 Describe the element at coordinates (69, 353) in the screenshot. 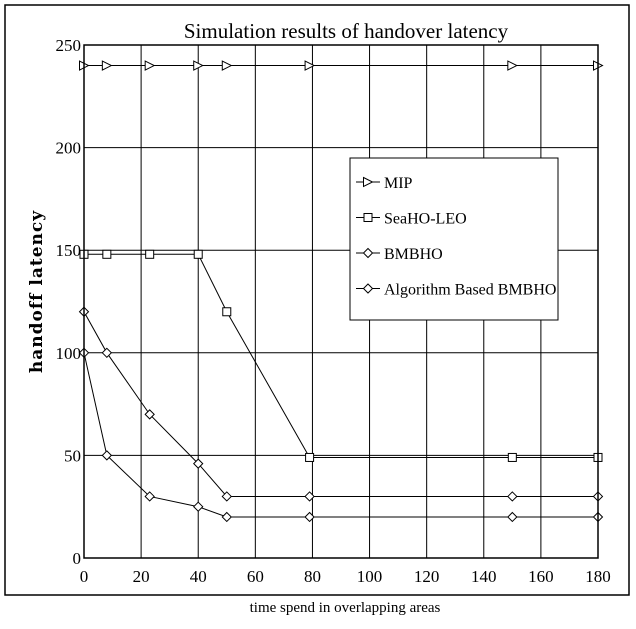

I see `y-tick-label: 100` at that location.